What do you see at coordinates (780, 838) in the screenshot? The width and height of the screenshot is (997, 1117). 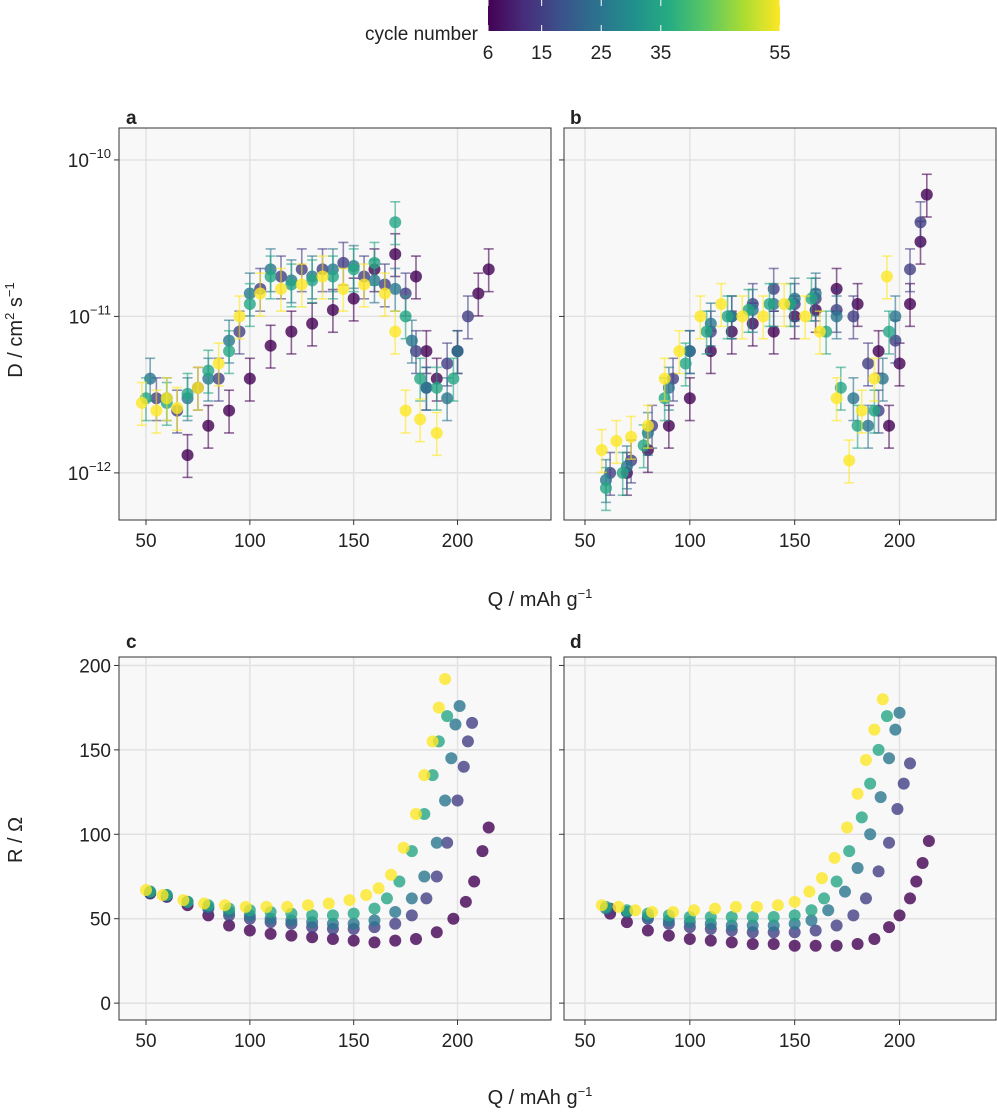 I see `panel-d-frame` at bounding box center [780, 838].